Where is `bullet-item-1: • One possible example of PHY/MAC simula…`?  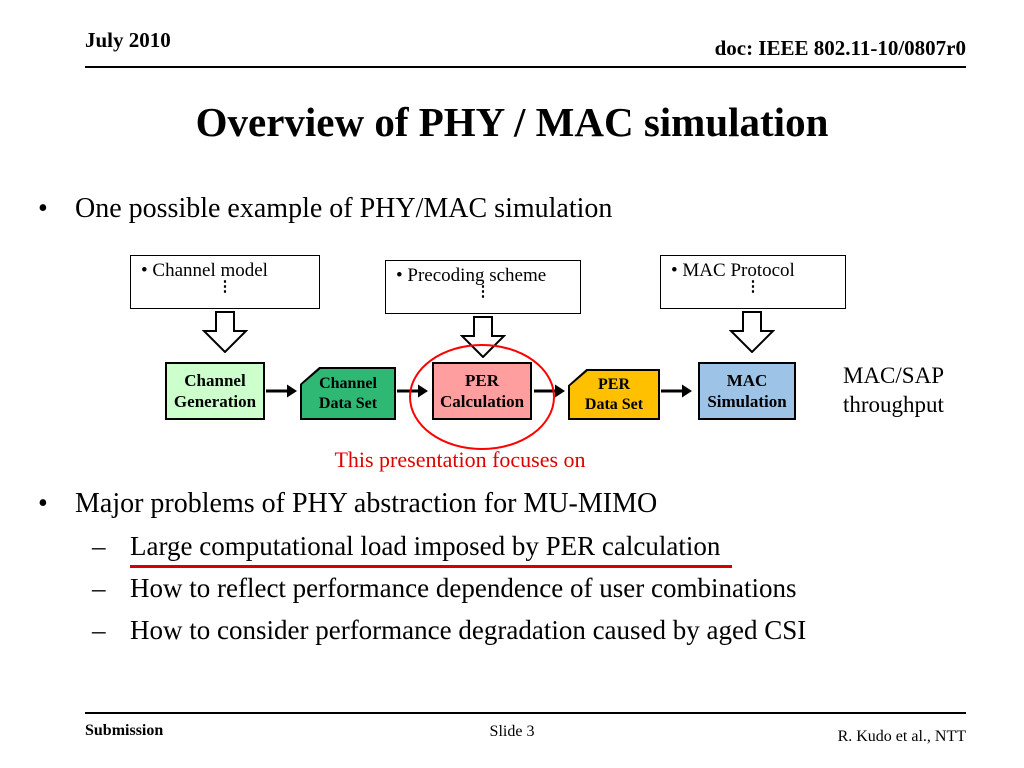
bullet-item-1: • One possible example of PHY/MAC simula… is located at coordinates (325, 209).